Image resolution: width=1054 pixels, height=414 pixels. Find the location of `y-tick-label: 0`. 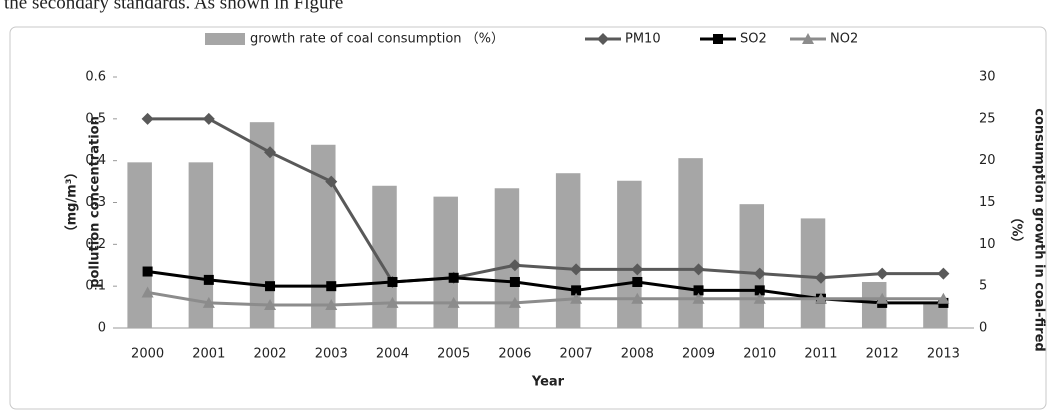

y-tick-label: 0 is located at coordinates (102, 328).